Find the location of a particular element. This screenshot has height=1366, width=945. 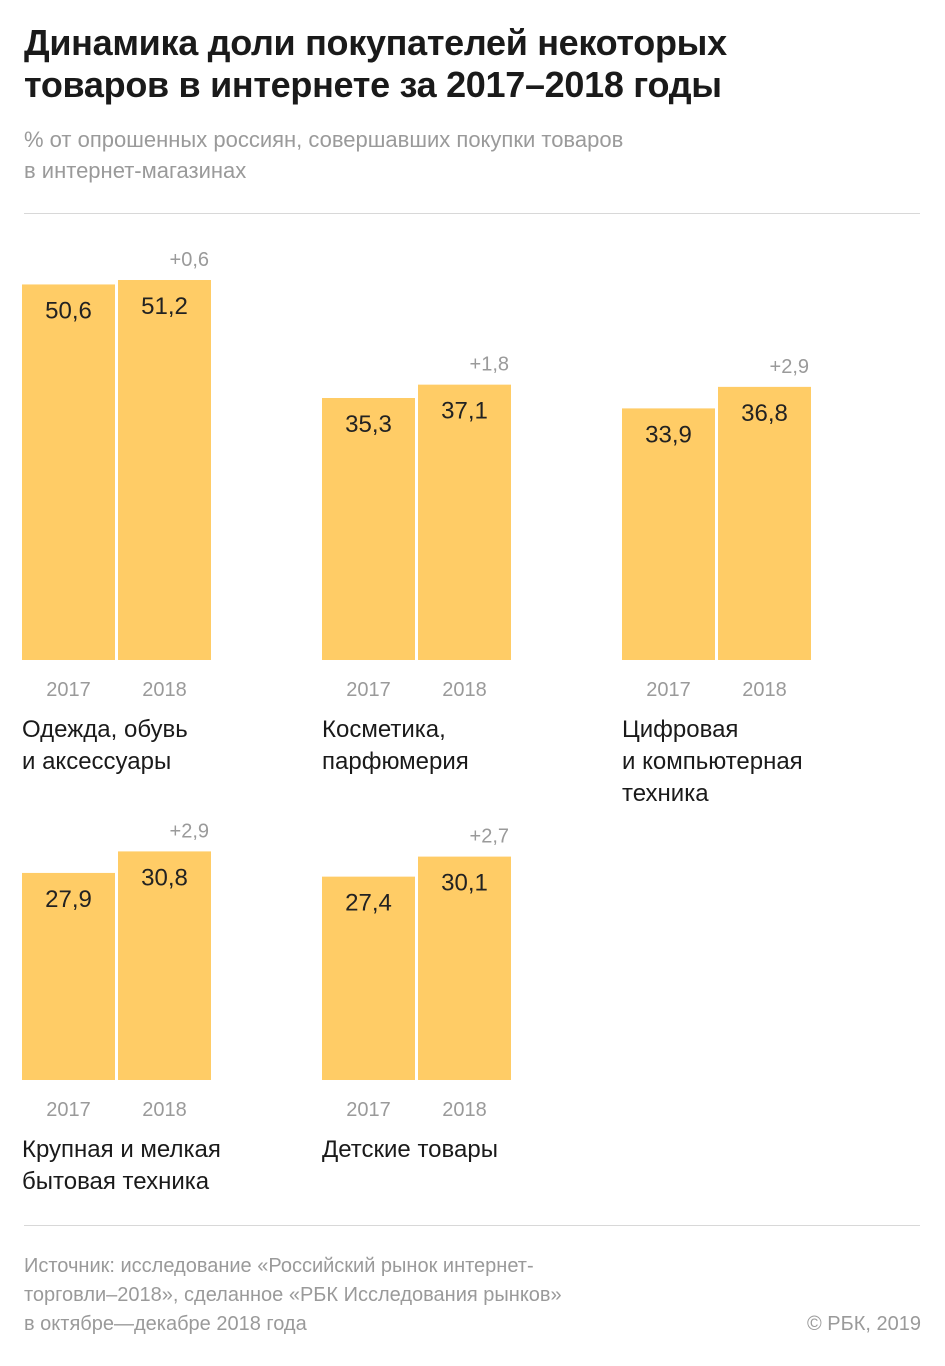

bar-clothing-2018 is located at coordinates (164, 470).